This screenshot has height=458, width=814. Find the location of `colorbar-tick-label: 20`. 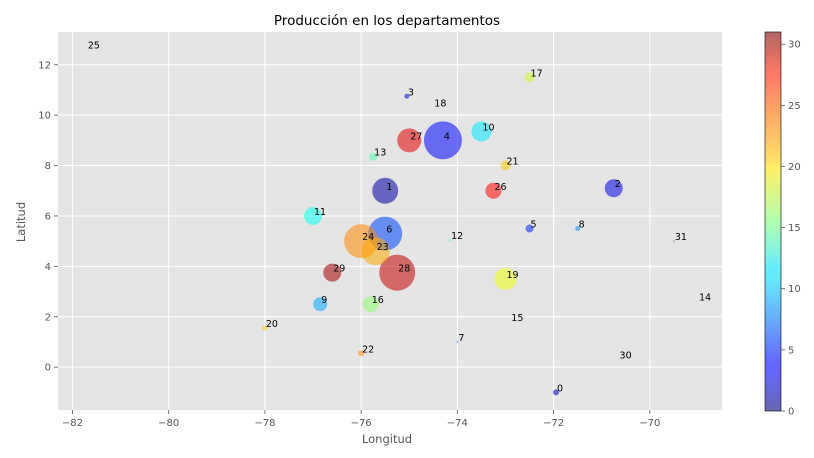

colorbar-tick-label: 20 is located at coordinates (794, 167).